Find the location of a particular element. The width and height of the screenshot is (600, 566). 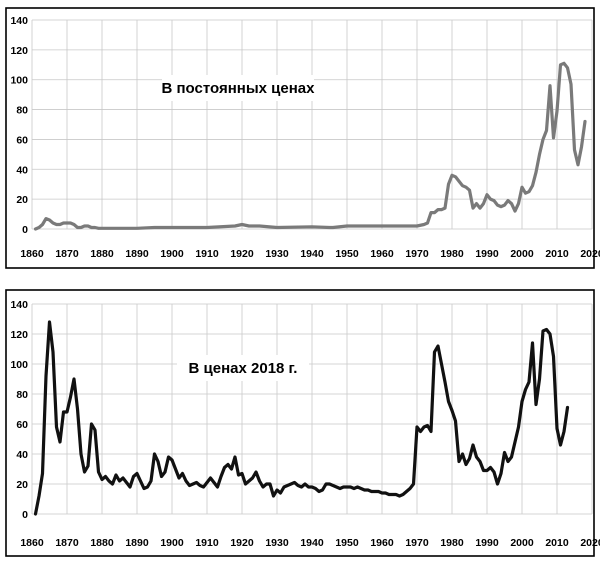

chart-annotation: В постоянных ценах is located at coordinates (239, 88).